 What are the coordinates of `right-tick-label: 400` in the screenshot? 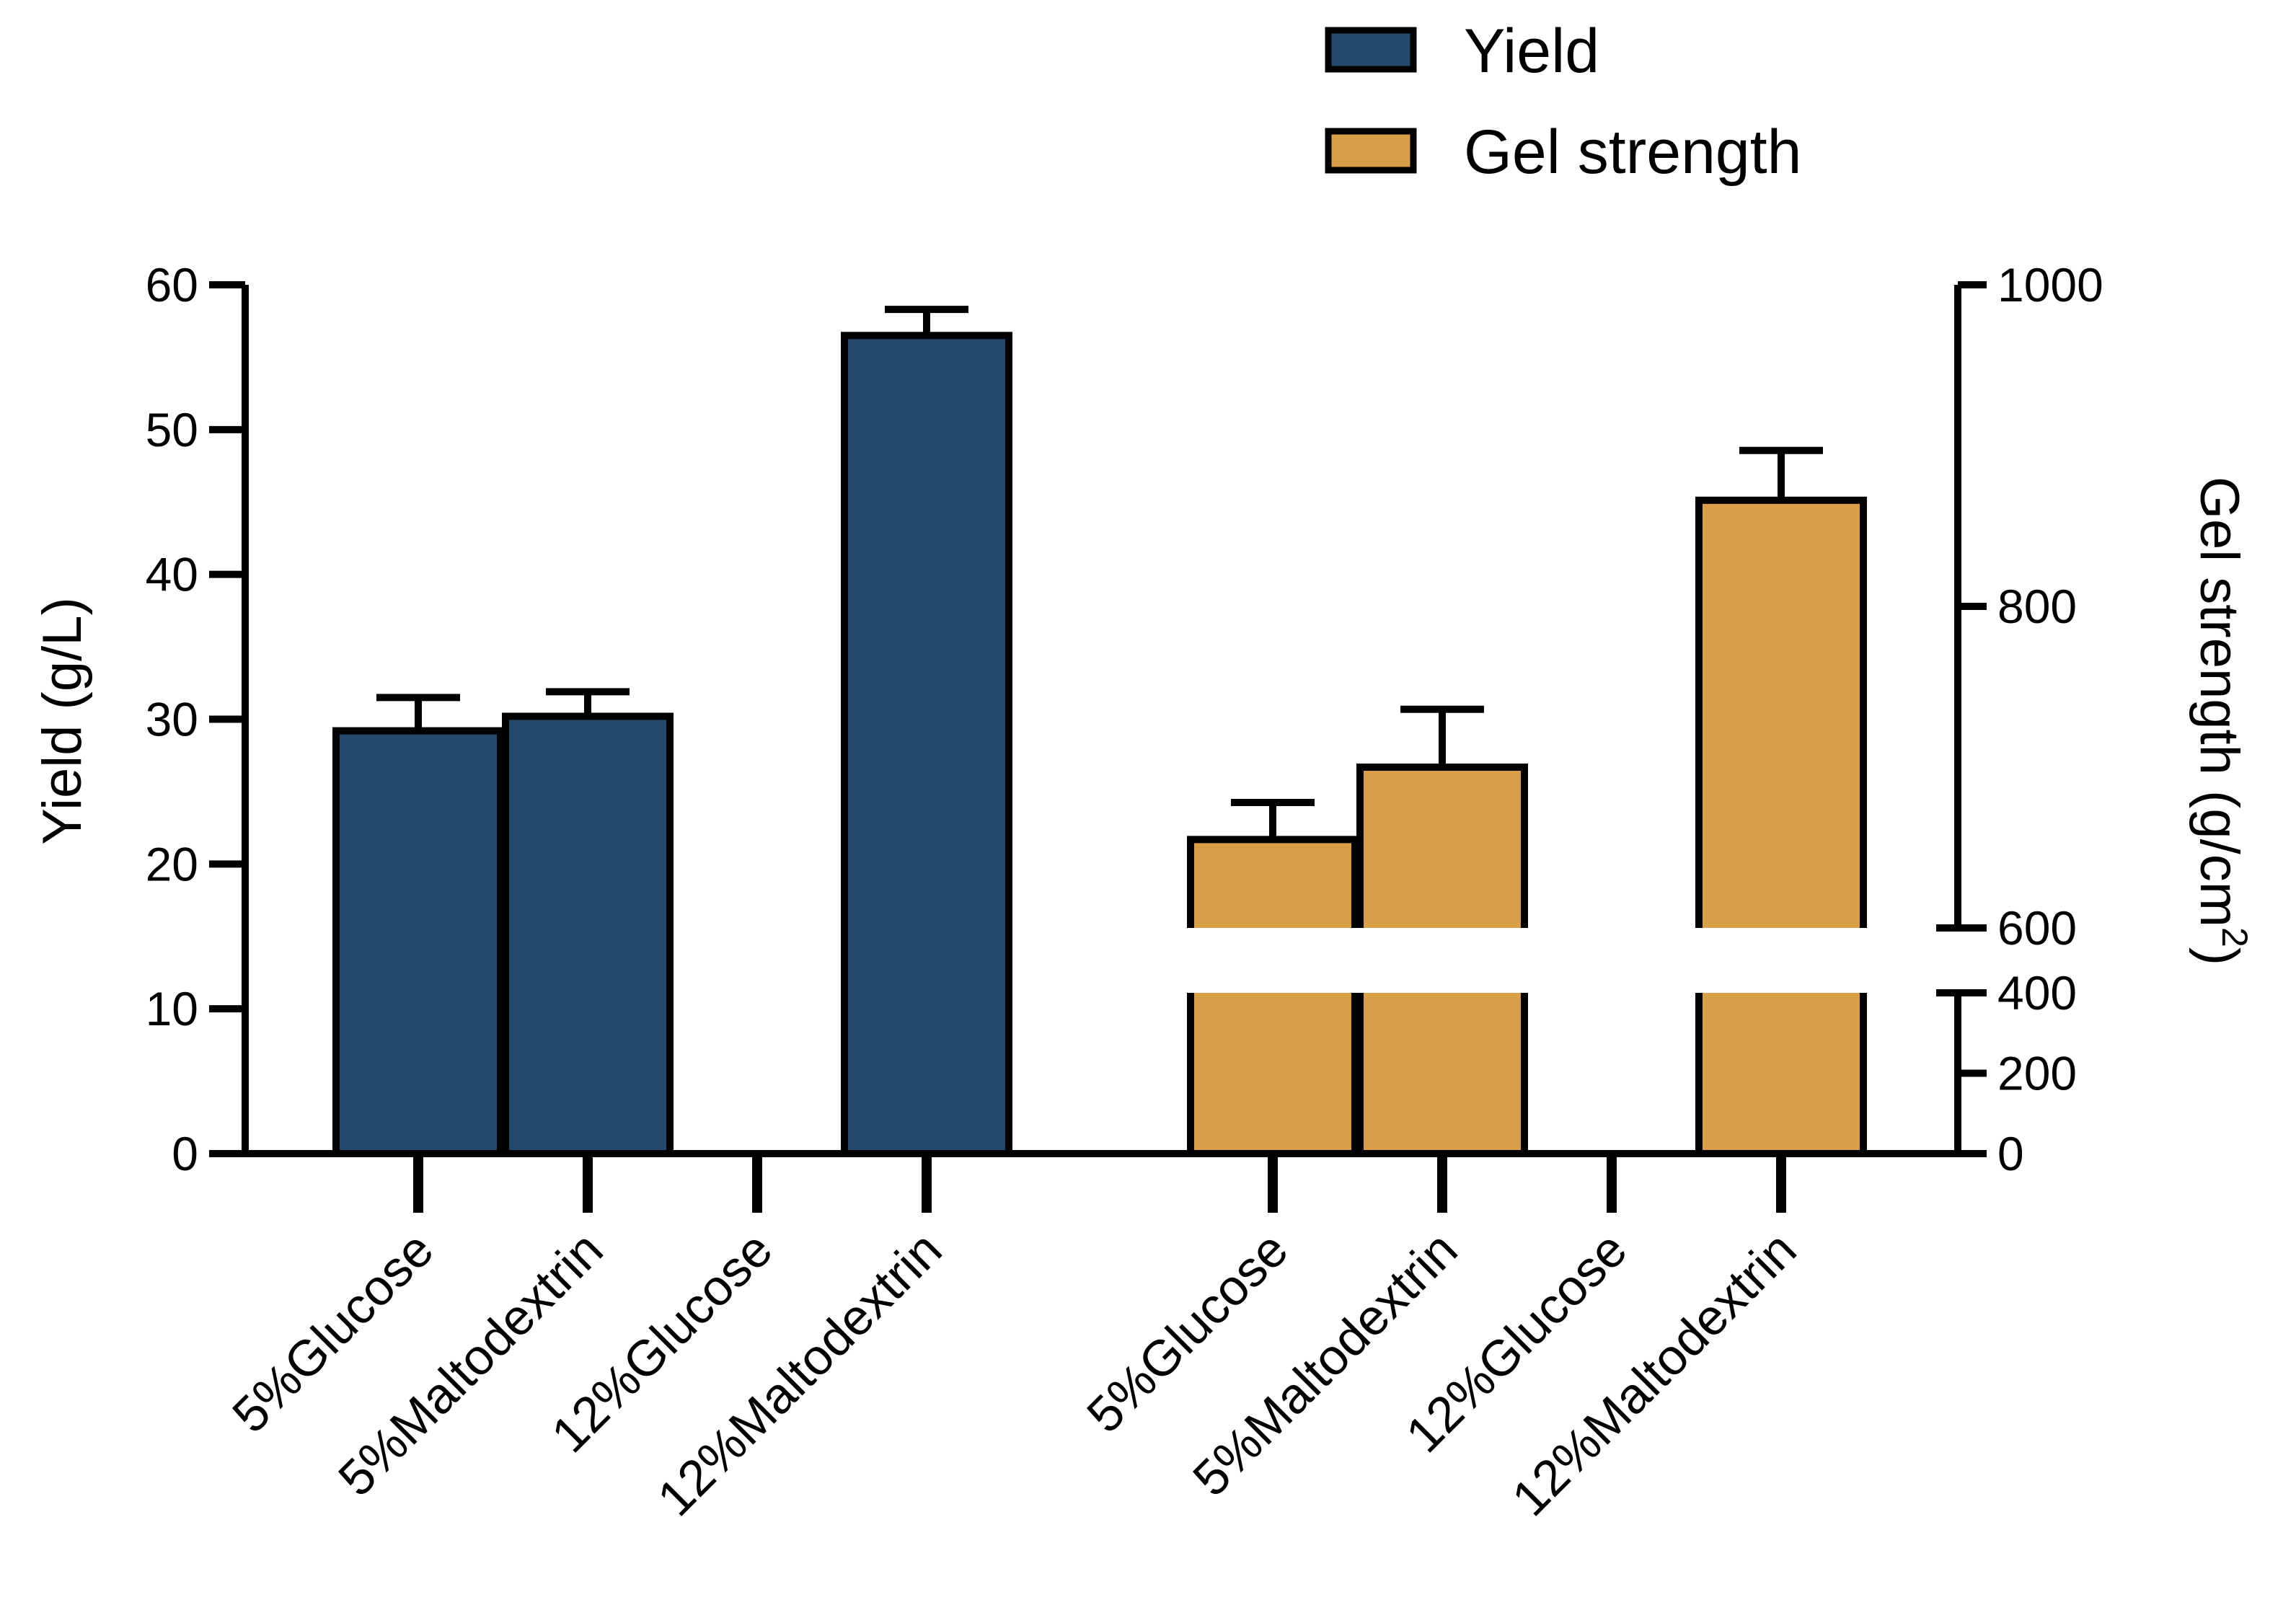 It's located at (2037, 993).